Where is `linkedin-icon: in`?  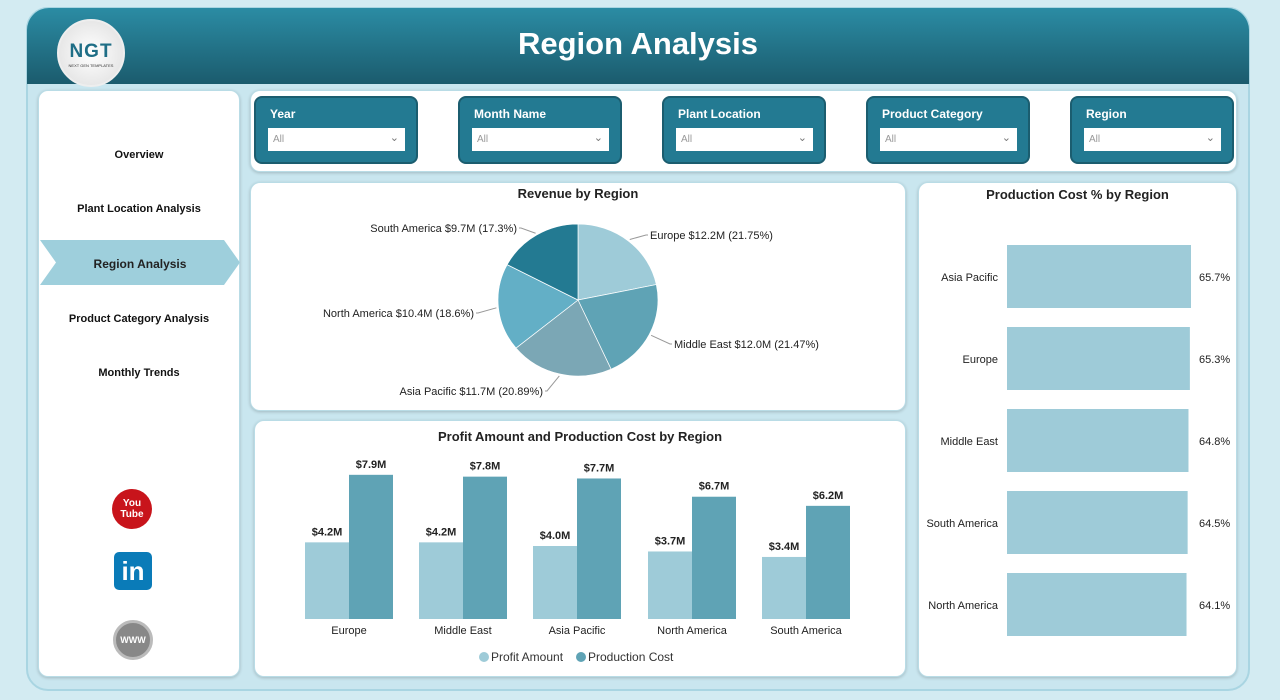 linkedin-icon: in is located at coordinates (133, 571).